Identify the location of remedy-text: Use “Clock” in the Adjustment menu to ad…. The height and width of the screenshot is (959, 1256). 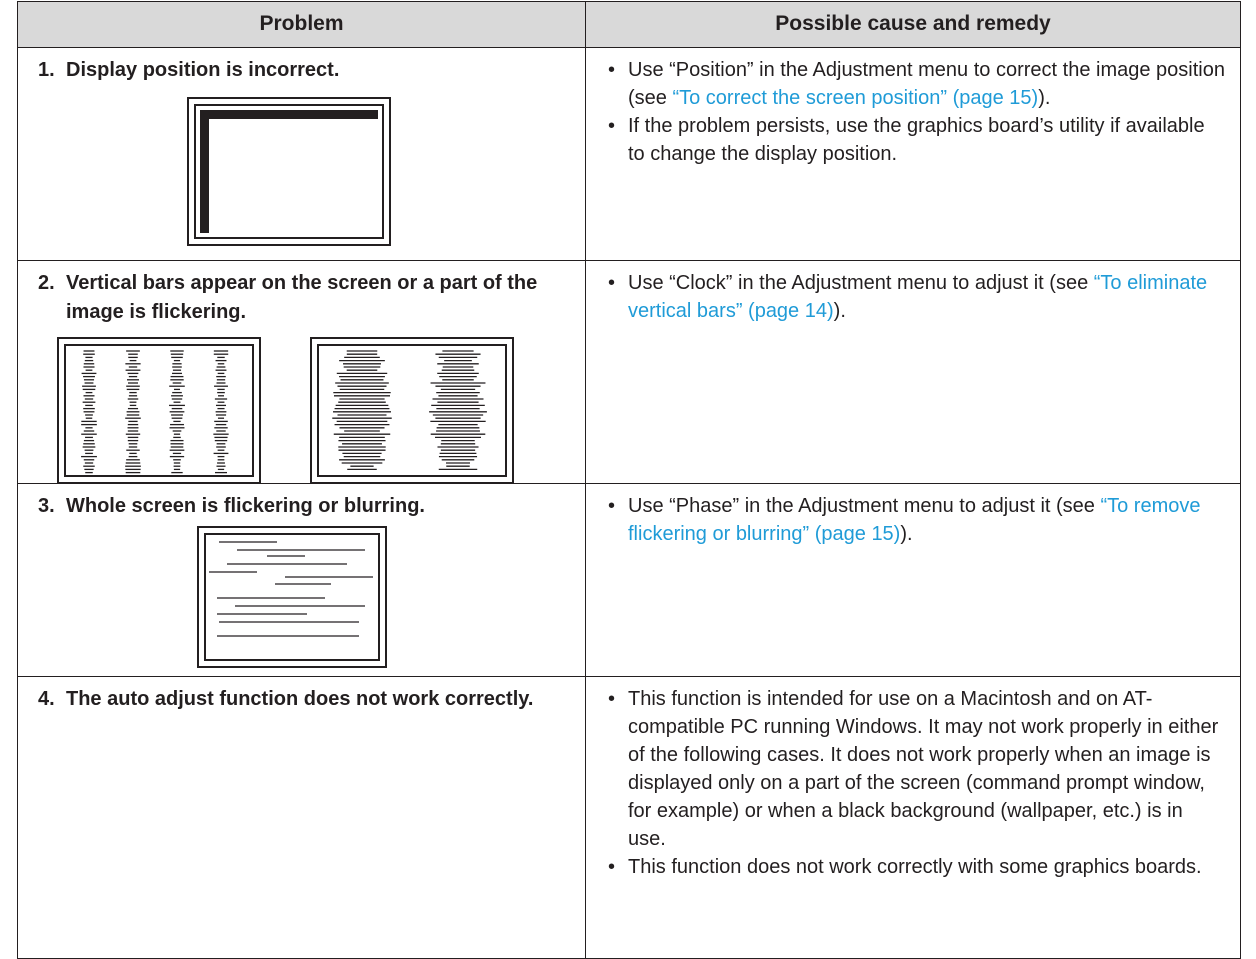
(861, 283).